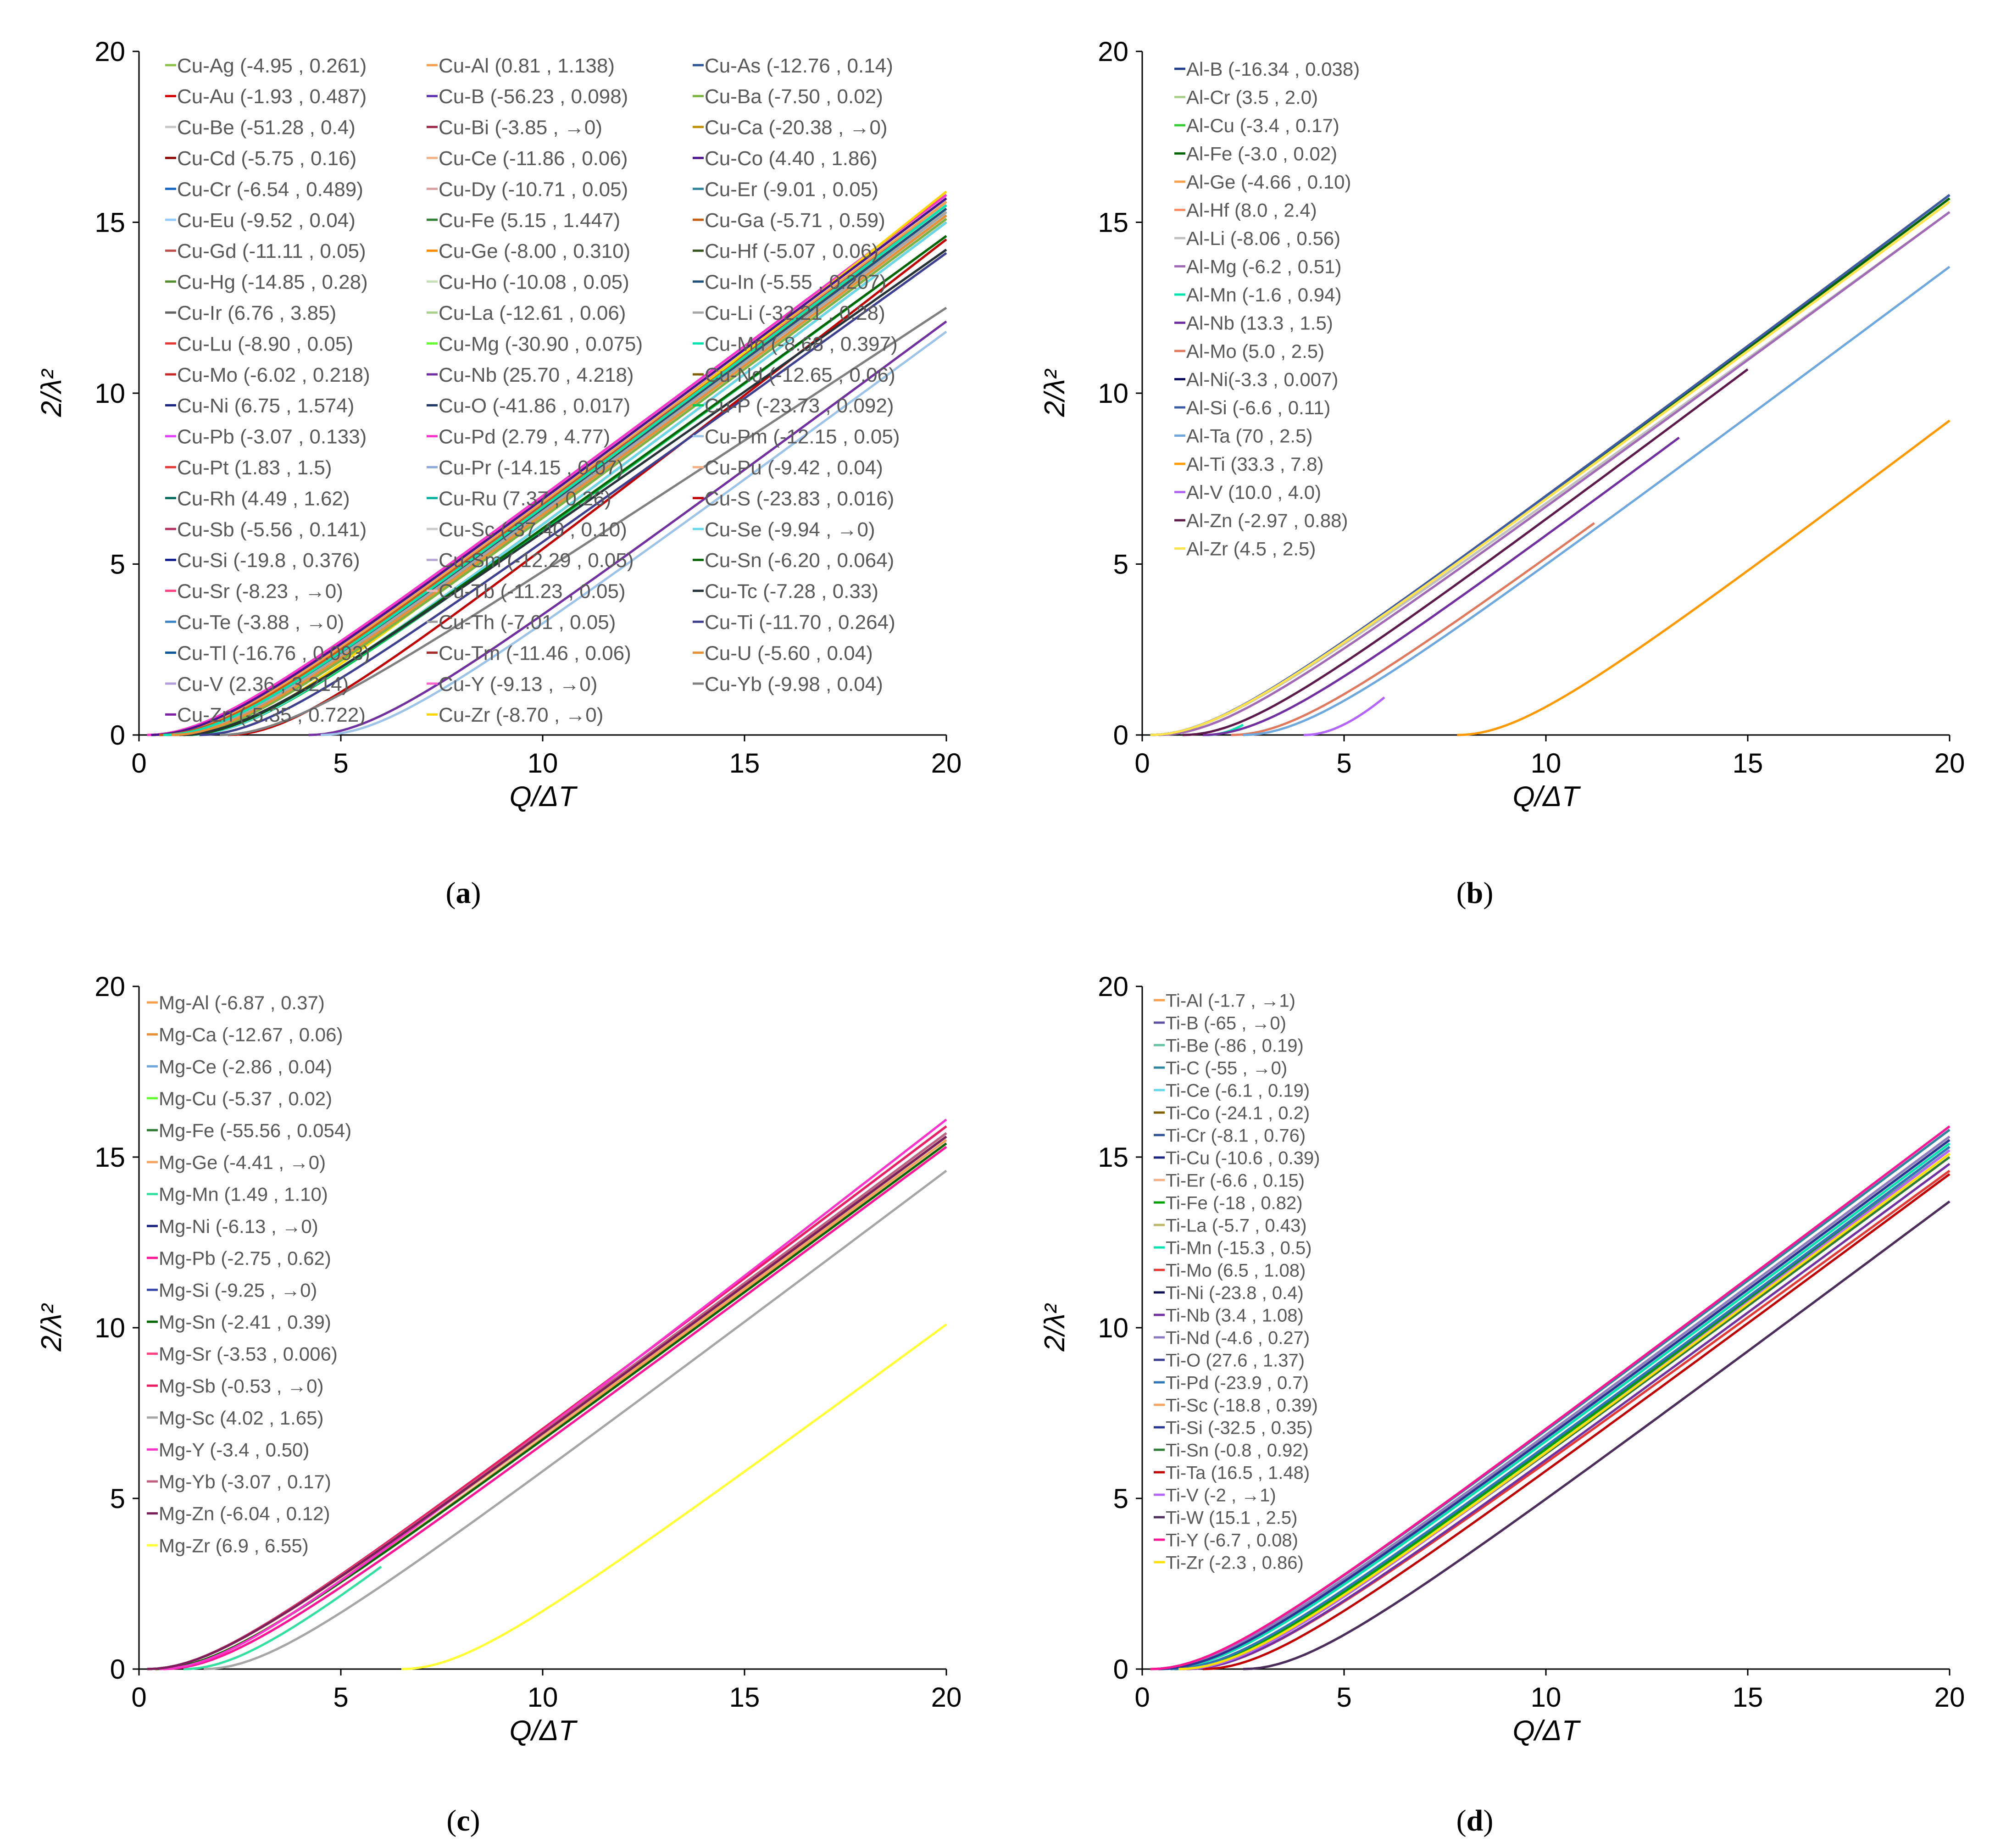 This screenshot has height=1848, width=1995. What do you see at coordinates (265, 344) in the screenshot?
I see `legend-entry: Cu-Lu (-8.90 , 0.05)` at bounding box center [265, 344].